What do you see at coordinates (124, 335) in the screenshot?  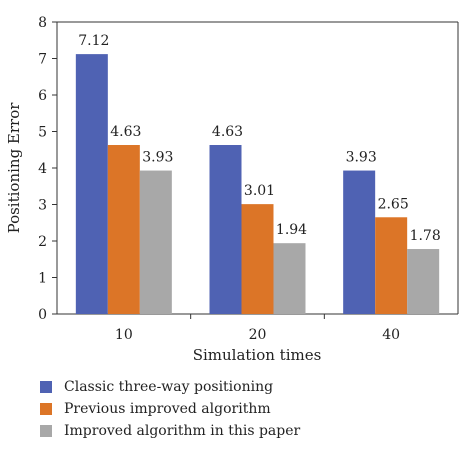 I see `x-tick-label: 10` at bounding box center [124, 335].